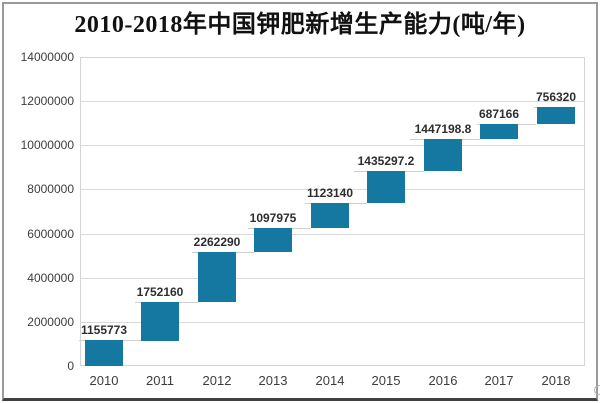 Image resolution: width=600 pixels, height=403 pixels. Describe the element at coordinates (443, 380) in the screenshot. I see `x-axis-tick-label: 2016` at that location.